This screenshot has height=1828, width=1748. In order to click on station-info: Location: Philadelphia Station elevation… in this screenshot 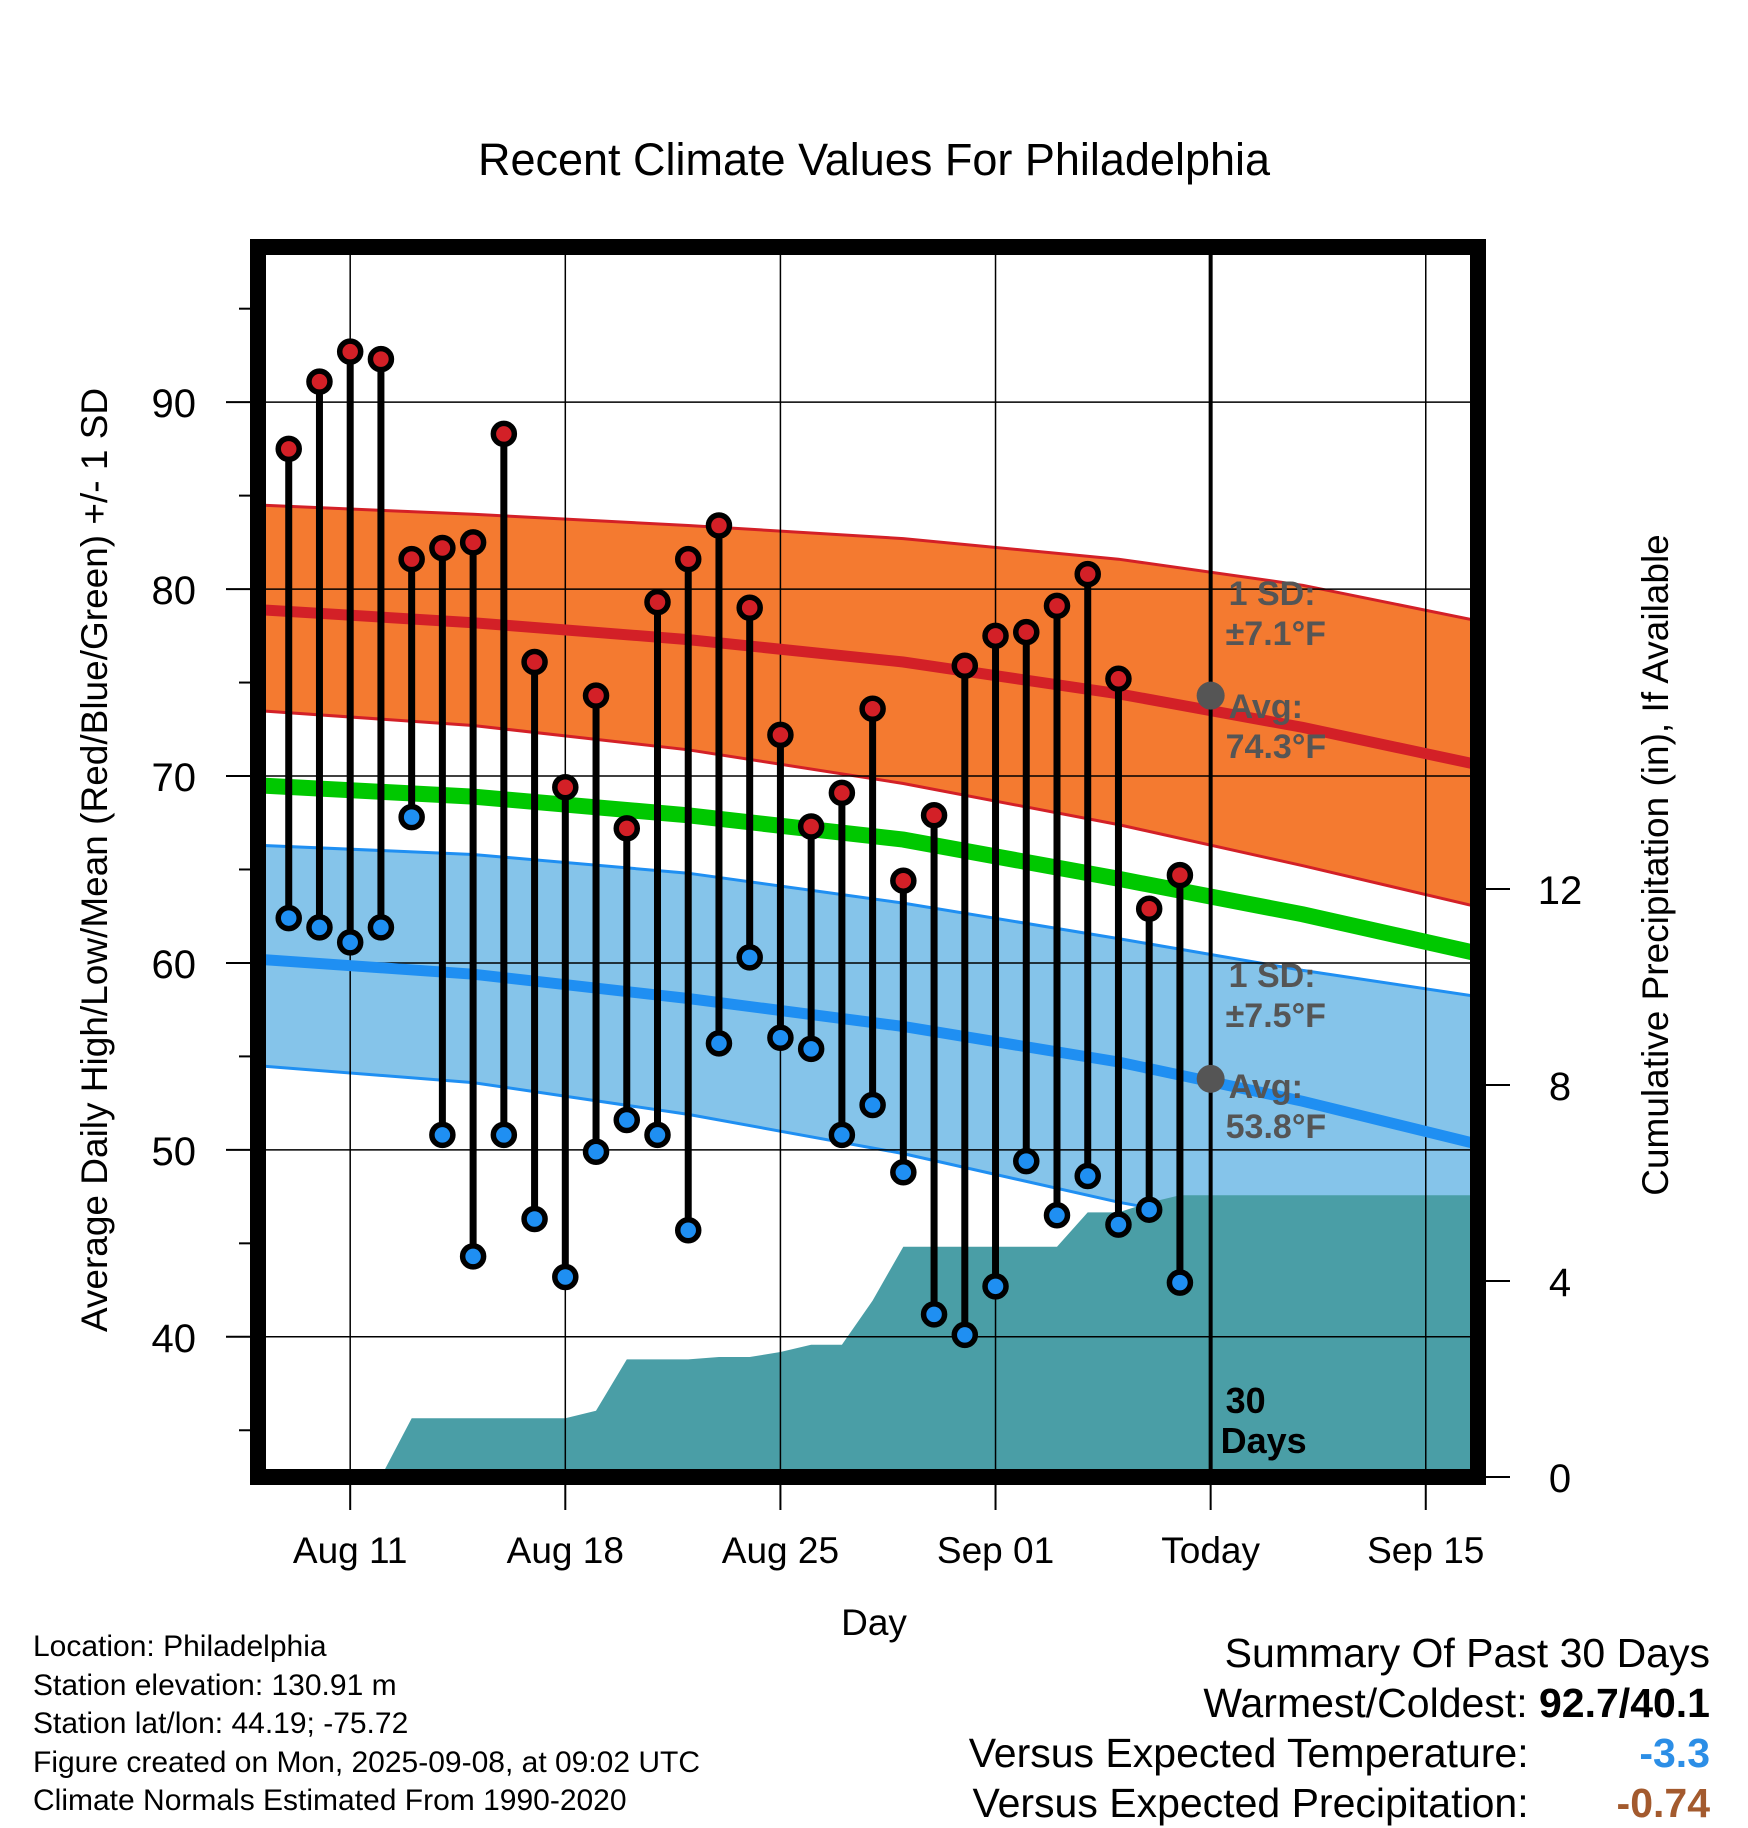, I will do `click(366, 1724)`.